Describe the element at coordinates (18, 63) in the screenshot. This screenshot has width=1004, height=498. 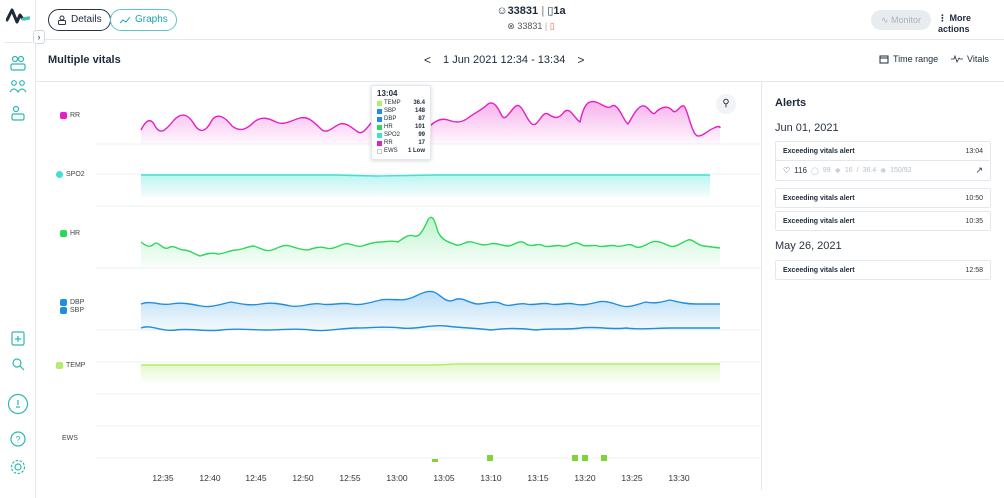
I see `patients-icon` at that location.